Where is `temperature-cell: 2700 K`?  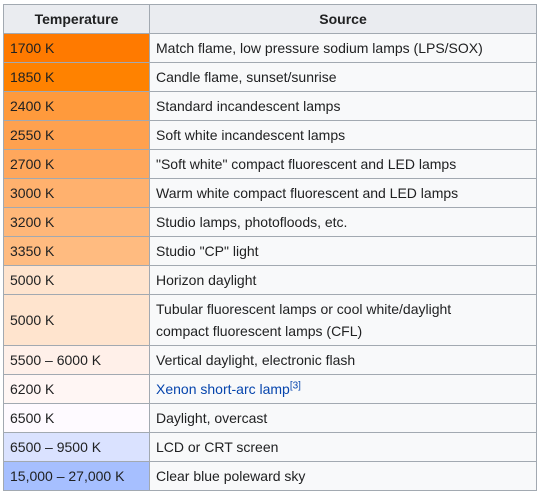 temperature-cell: 2700 K is located at coordinates (76, 164).